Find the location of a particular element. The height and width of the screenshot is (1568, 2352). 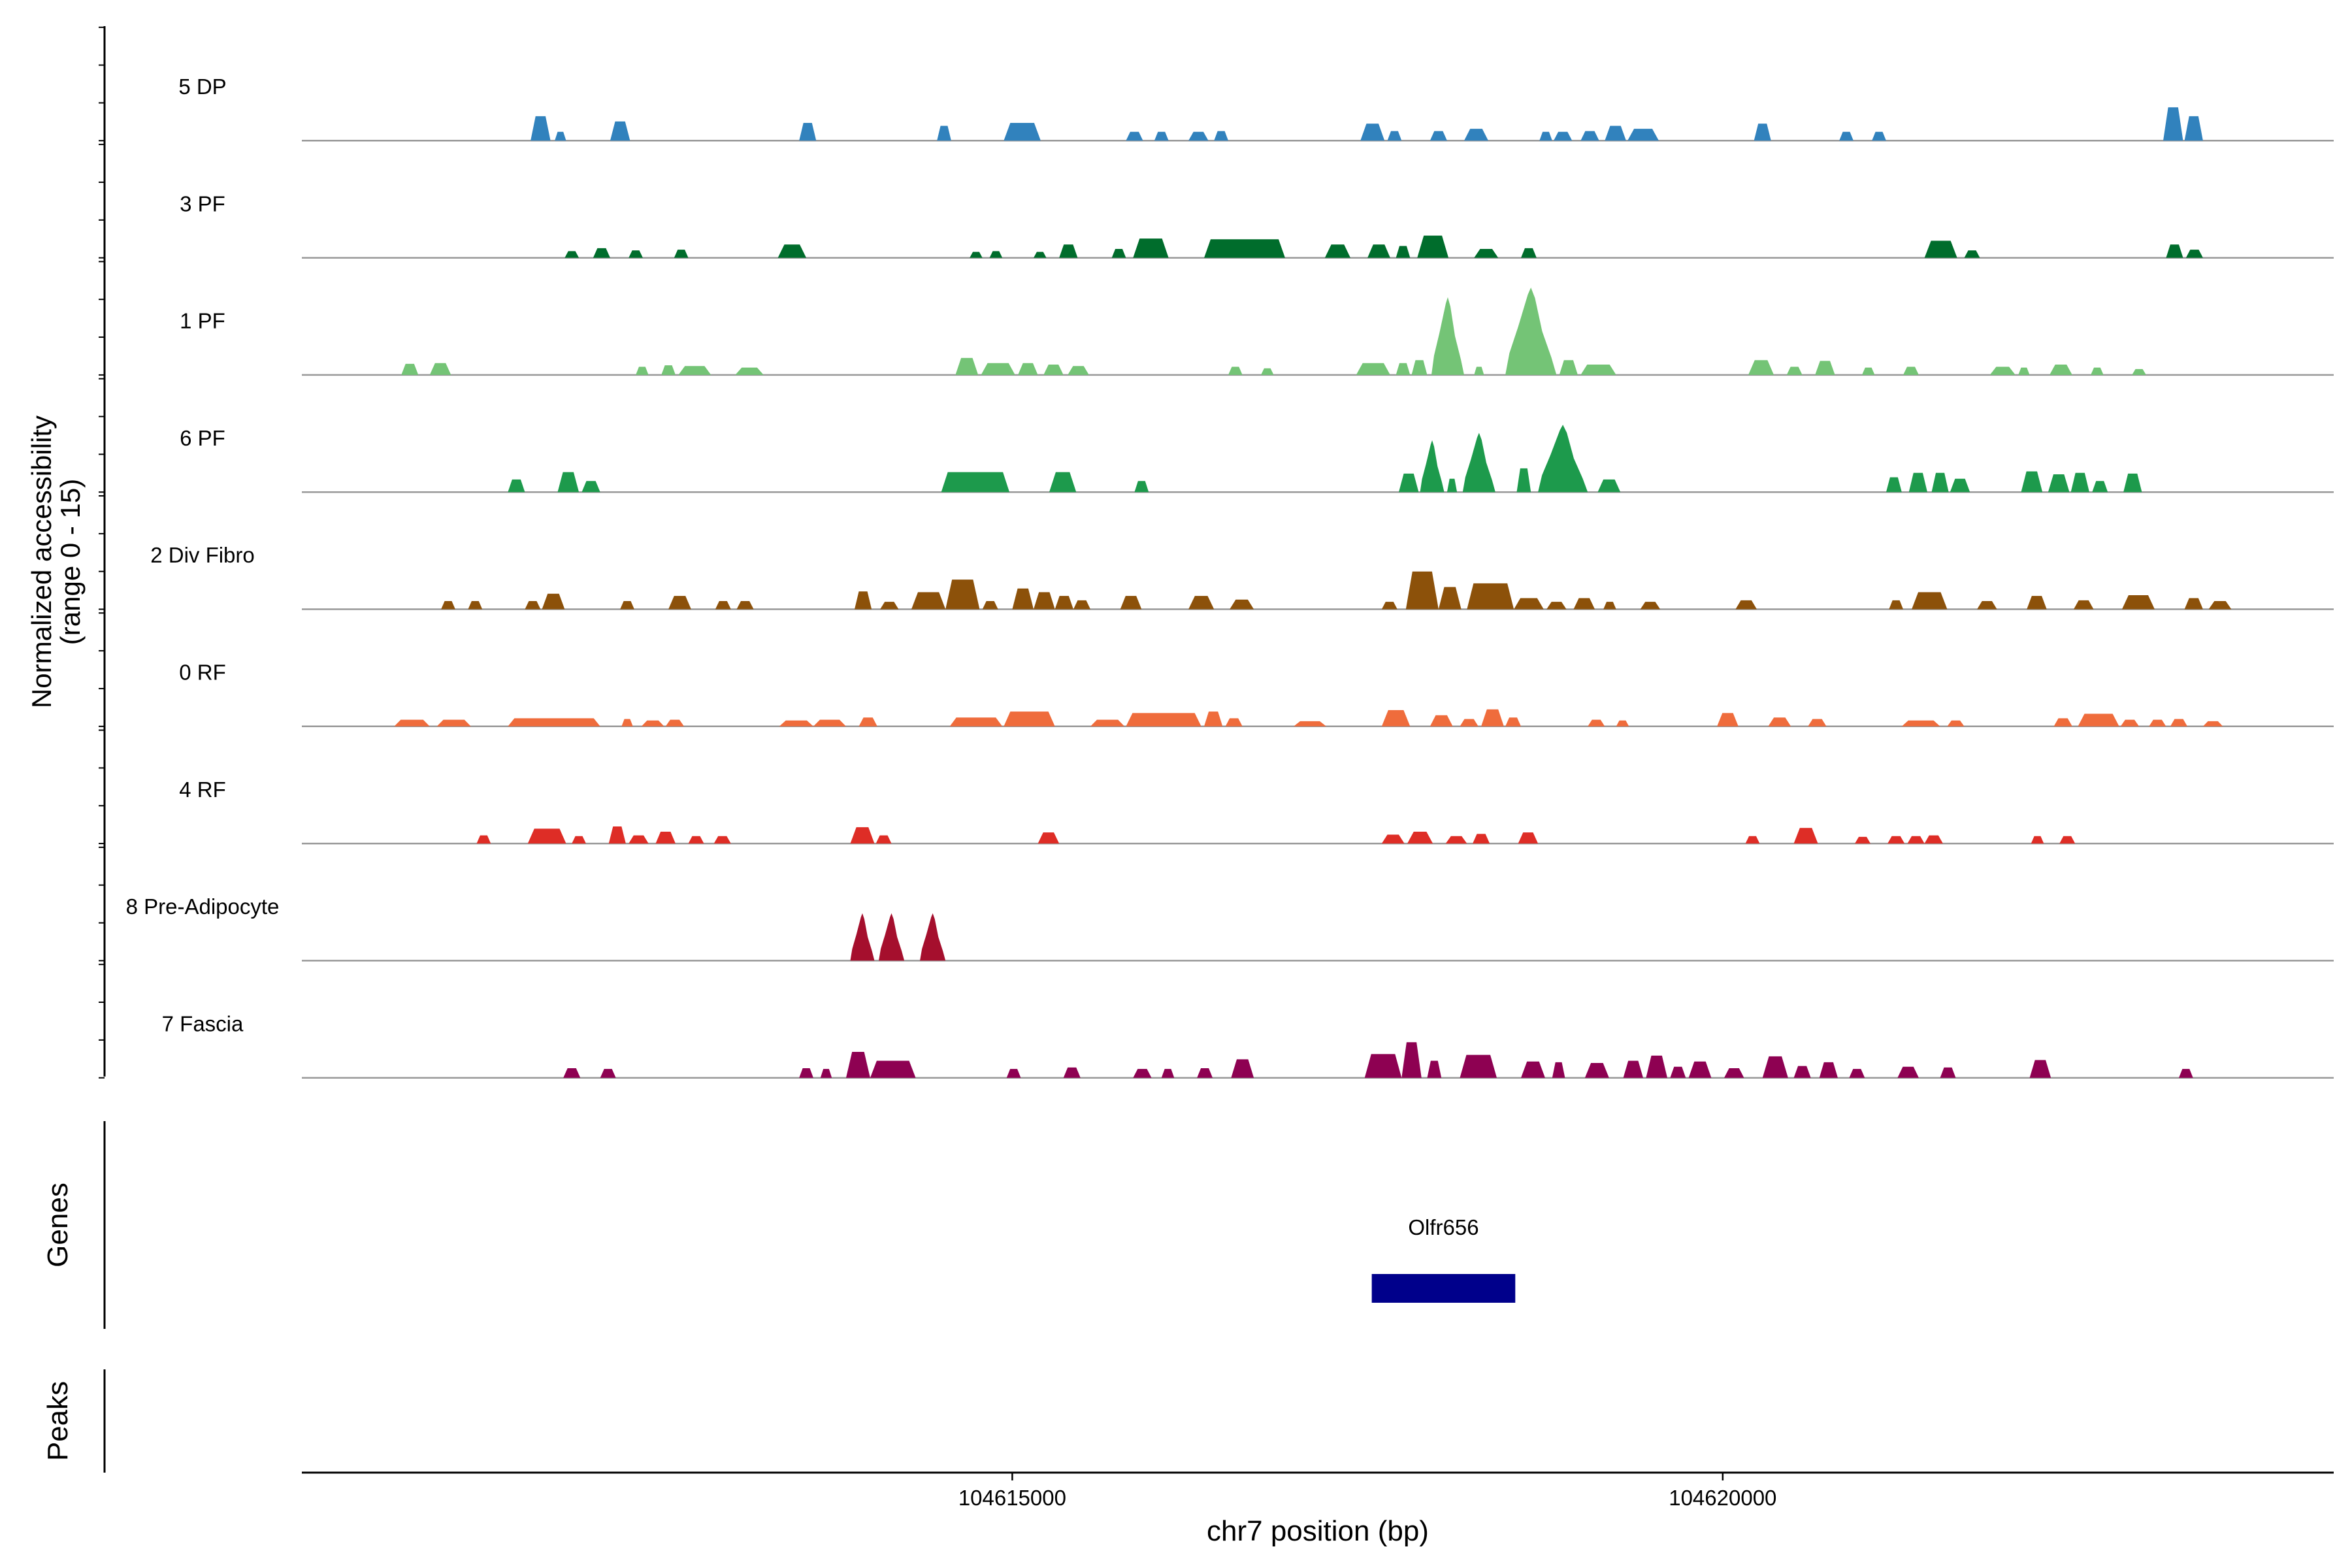

x-axis: 104615000 104620000 is located at coordinates (1318, 1490).